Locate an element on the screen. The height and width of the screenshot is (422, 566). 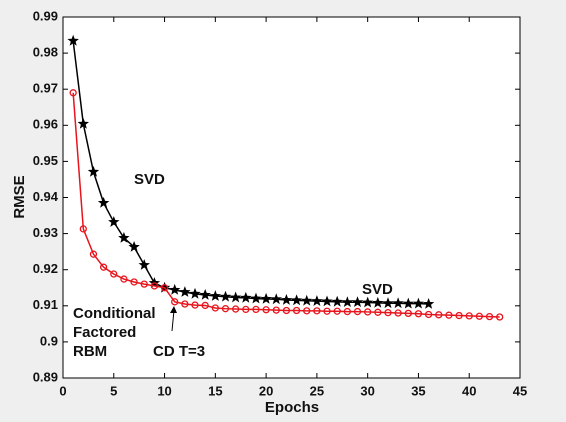
annotation: RBM is located at coordinates (90, 351).